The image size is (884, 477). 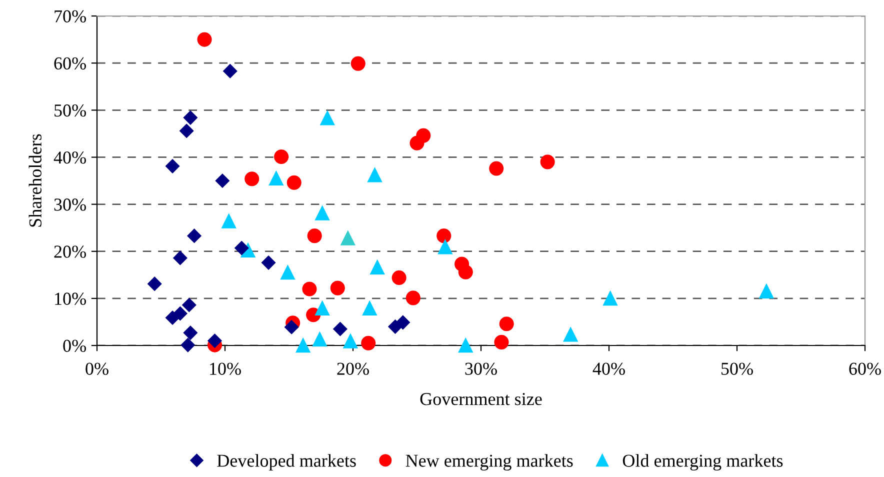 I want to click on y-tick-label: 10%, so click(x=70, y=298).